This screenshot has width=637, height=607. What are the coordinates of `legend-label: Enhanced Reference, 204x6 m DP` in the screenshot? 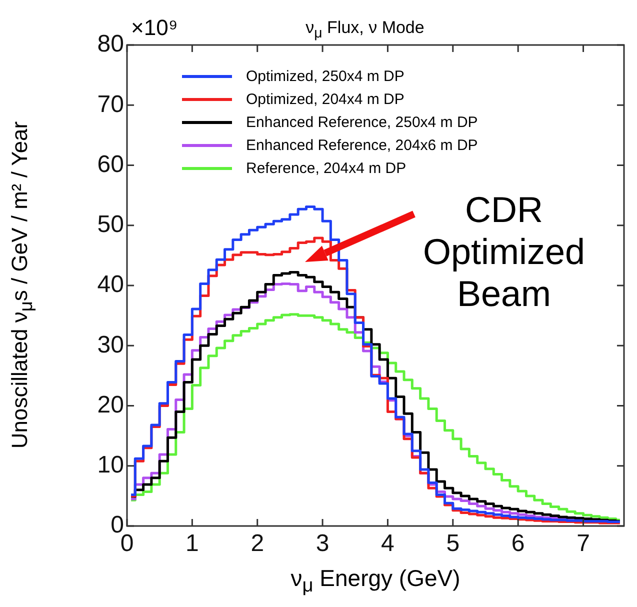 It's located at (362, 145).